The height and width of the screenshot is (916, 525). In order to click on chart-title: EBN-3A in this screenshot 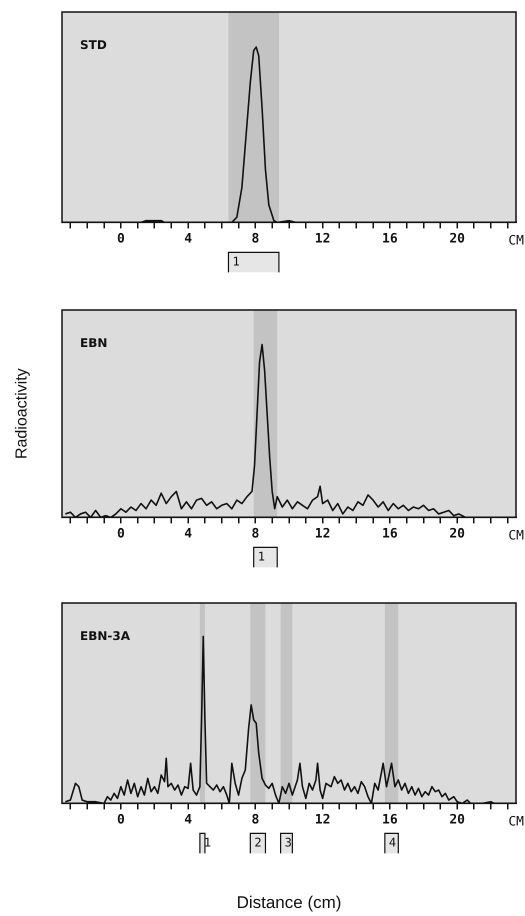, I will do `click(105, 636)`.